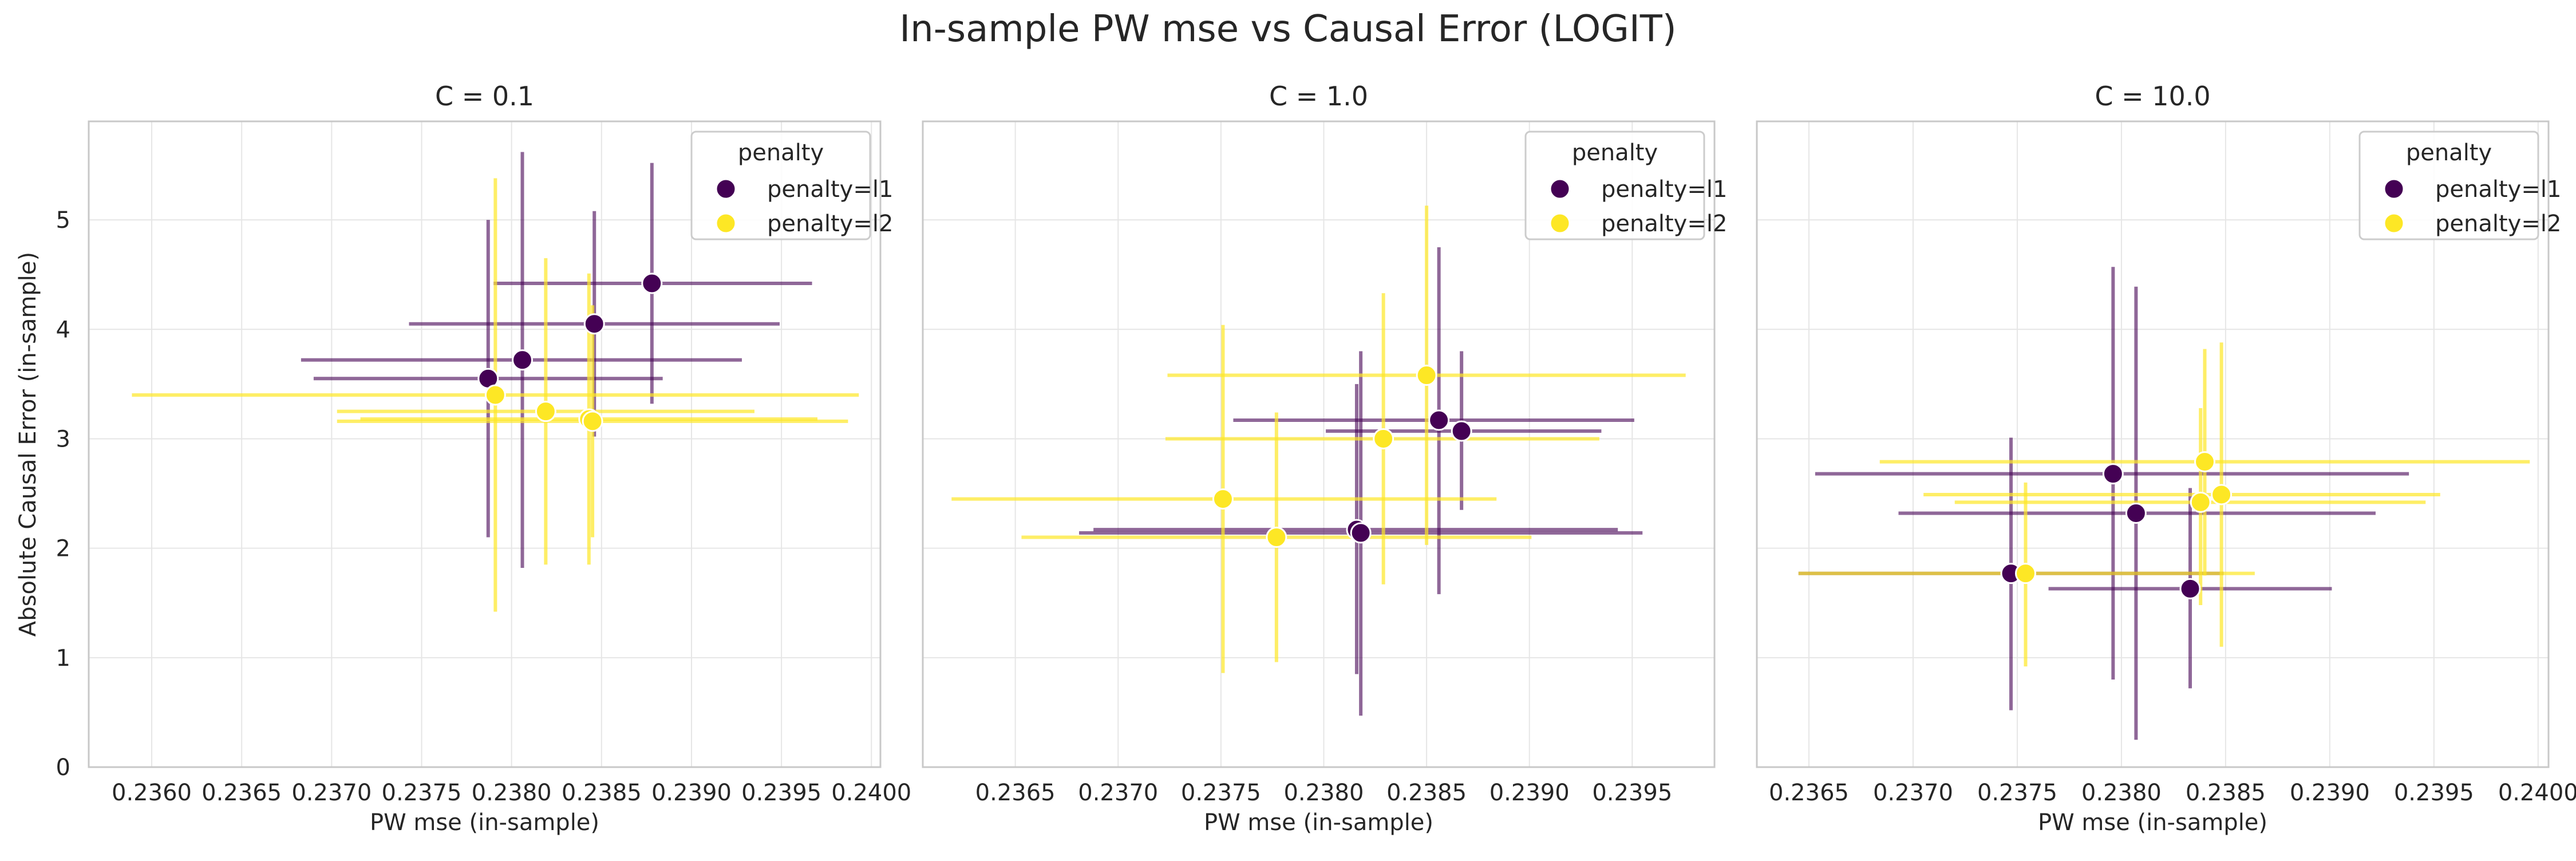 The image size is (2576, 861). What do you see at coordinates (63, 439) in the screenshot?
I see `y-tick-label: 3` at bounding box center [63, 439].